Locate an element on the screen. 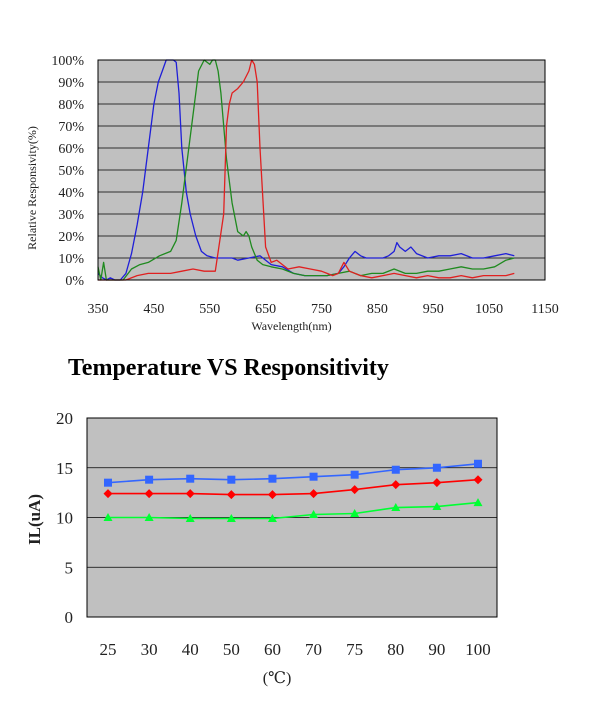  y-axis-label: IL(uA) is located at coordinates (34, 519).